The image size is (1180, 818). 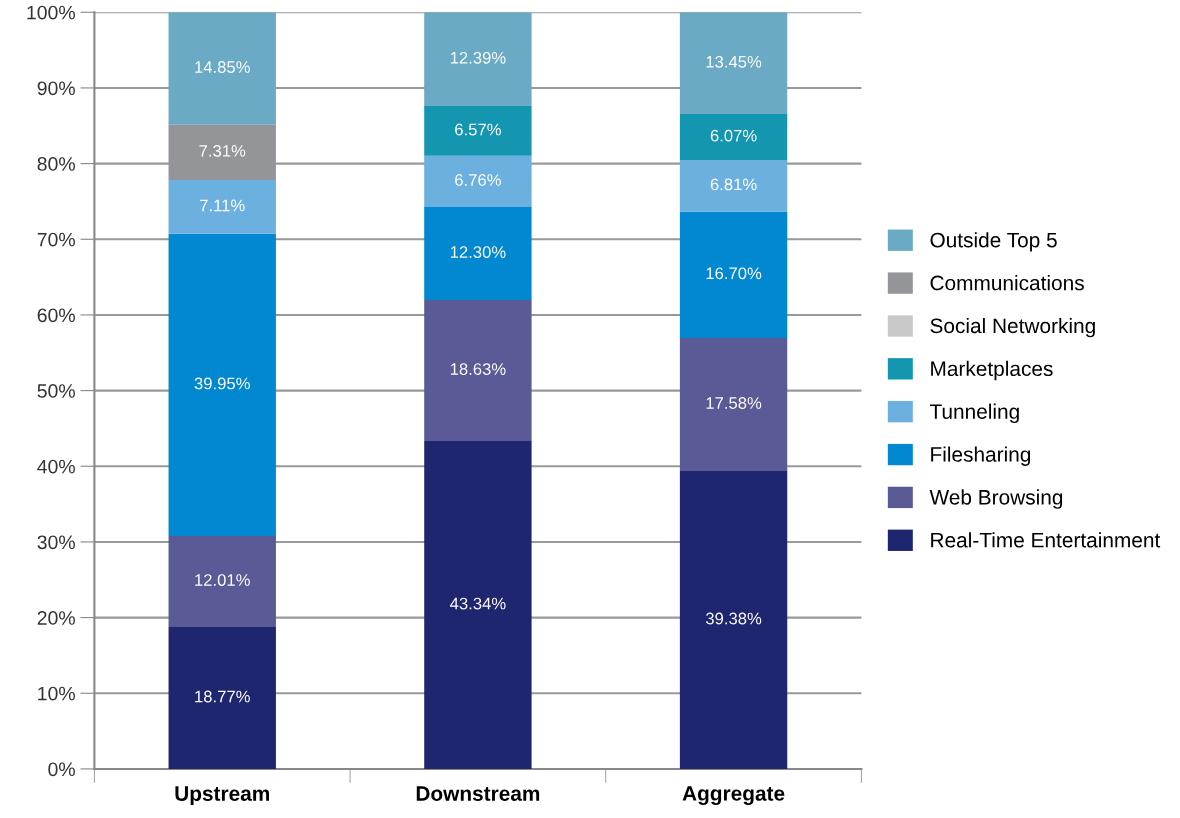 What do you see at coordinates (1012, 327) in the screenshot?
I see `legend-label: Social Networking` at bounding box center [1012, 327].